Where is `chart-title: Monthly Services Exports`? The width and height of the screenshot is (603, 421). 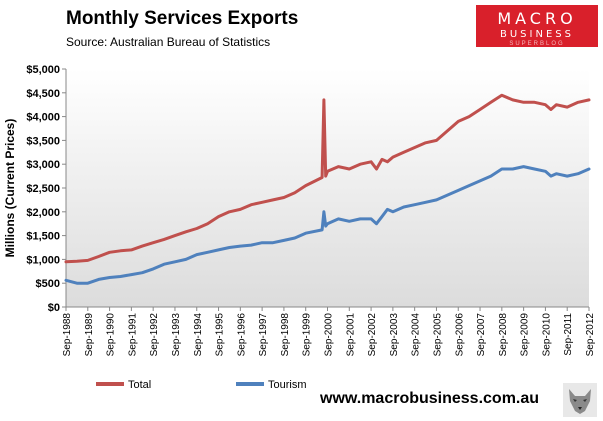 chart-title: Monthly Services Exports is located at coordinates (182, 18).